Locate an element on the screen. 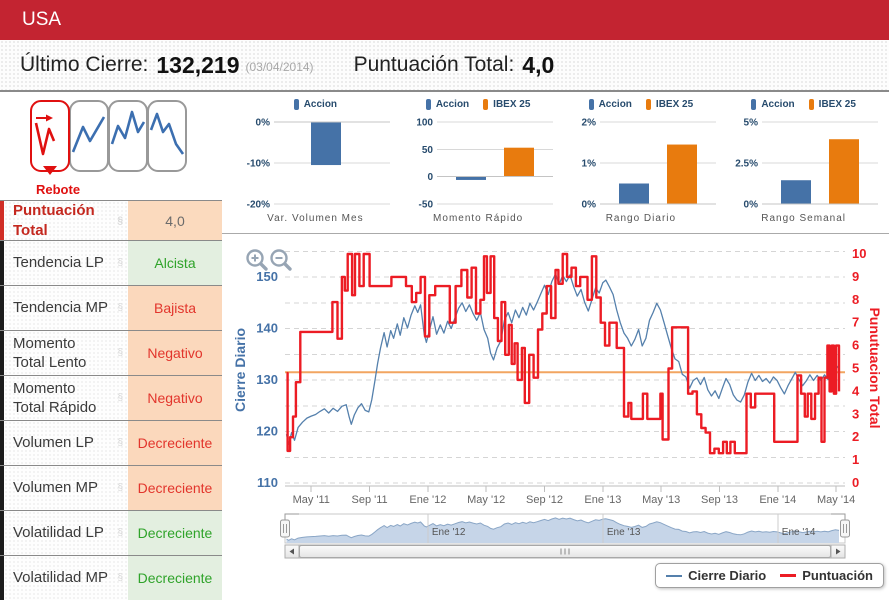 The height and width of the screenshot is (603, 889). svg-text: 2 is located at coordinates (855, 436).